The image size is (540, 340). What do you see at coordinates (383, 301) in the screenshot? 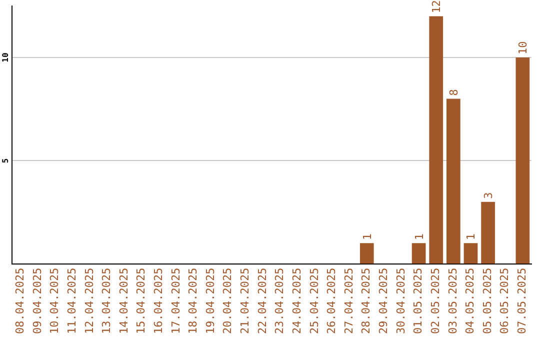
I see `x-tick-label: 29.04.2025` at bounding box center [383, 301].